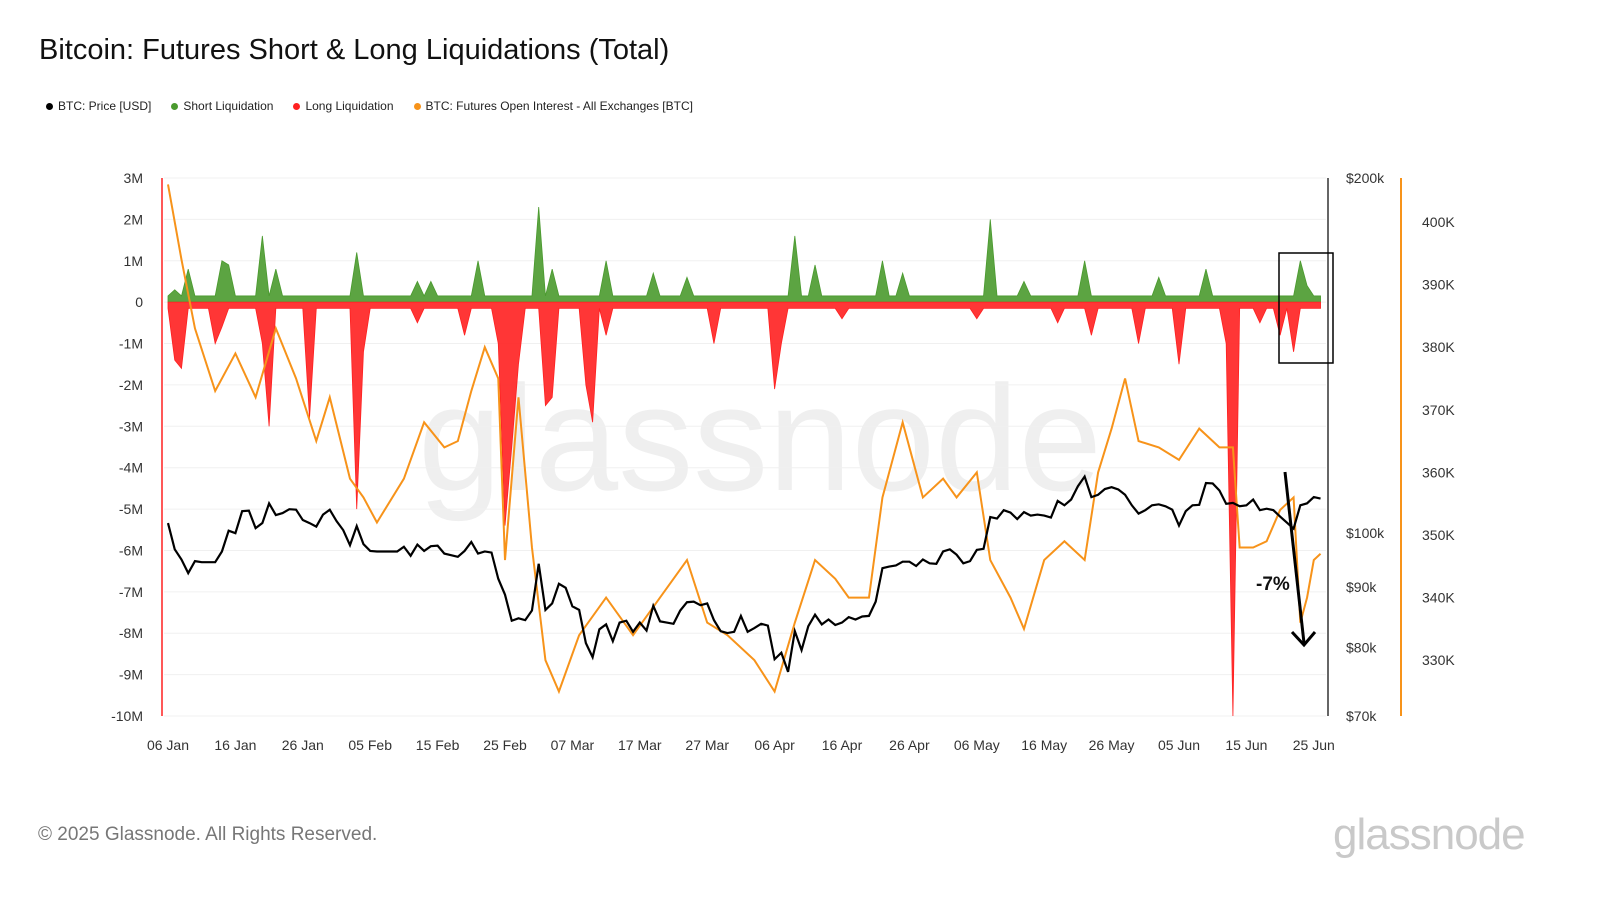 The height and width of the screenshot is (900, 1600). What do you see at coordinates (1361, 716) in the screenshot?
I see `price-axis-tick: $70k` at bounding box center [1361, 716].